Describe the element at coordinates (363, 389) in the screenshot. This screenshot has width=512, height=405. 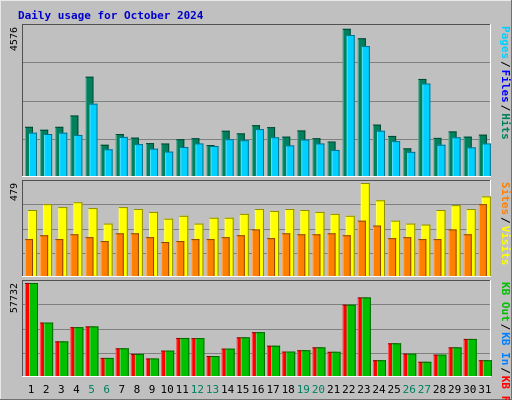
I see `x-tick-label-day-23: 23` at that location.